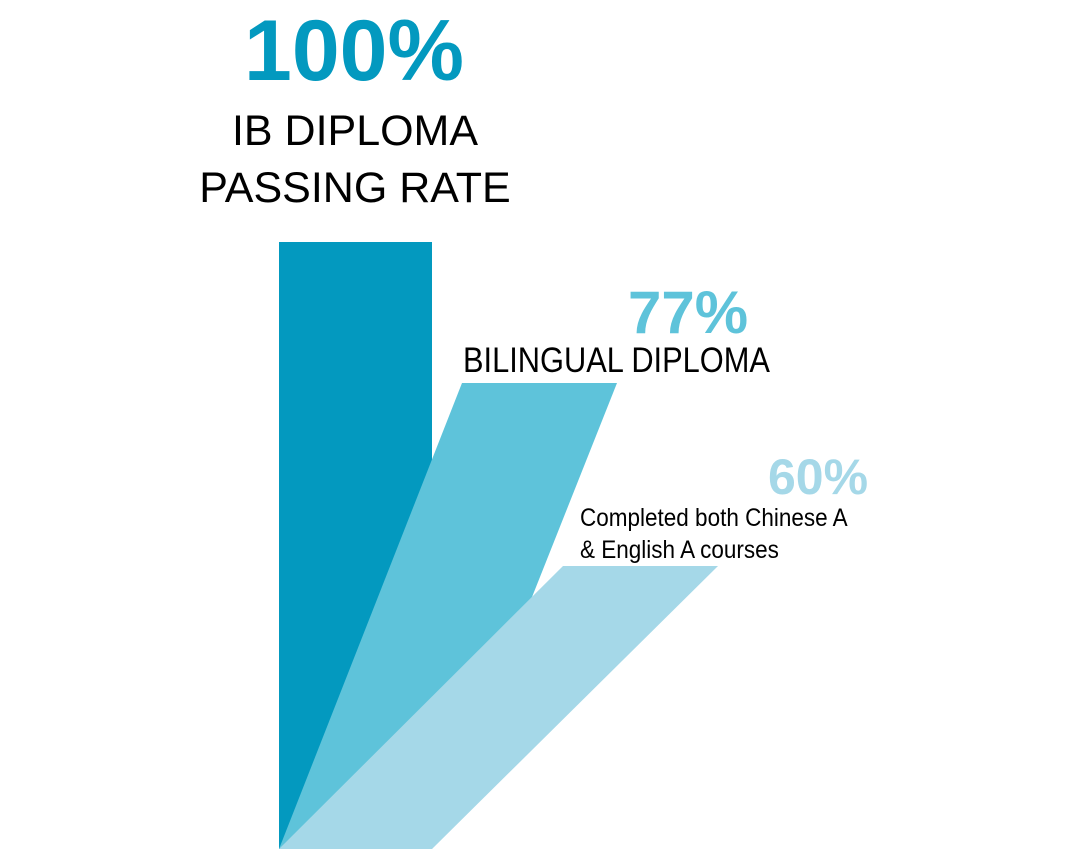 The image size is (1080, 866). What do you see at coordinates (714, 518) in the screenshot?
I see `label-chinese-english-line1: Completed both Chinese A` at bounding box center [714, 518].